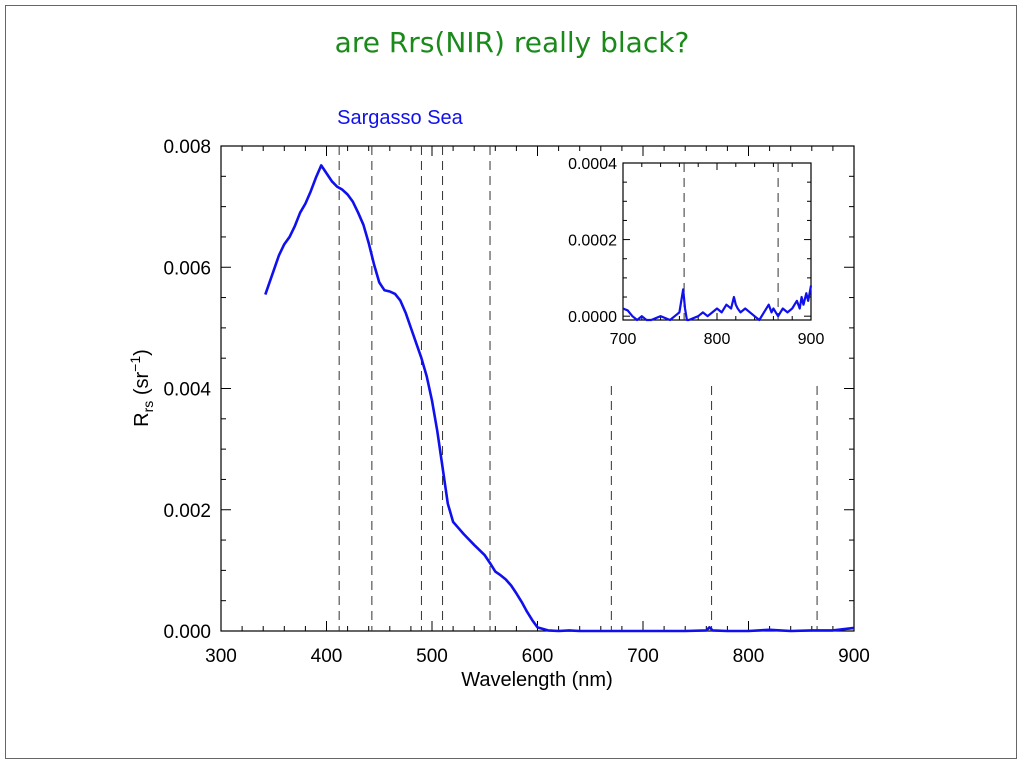  I want to click on x-tick-label: 500, so click(432, 656).